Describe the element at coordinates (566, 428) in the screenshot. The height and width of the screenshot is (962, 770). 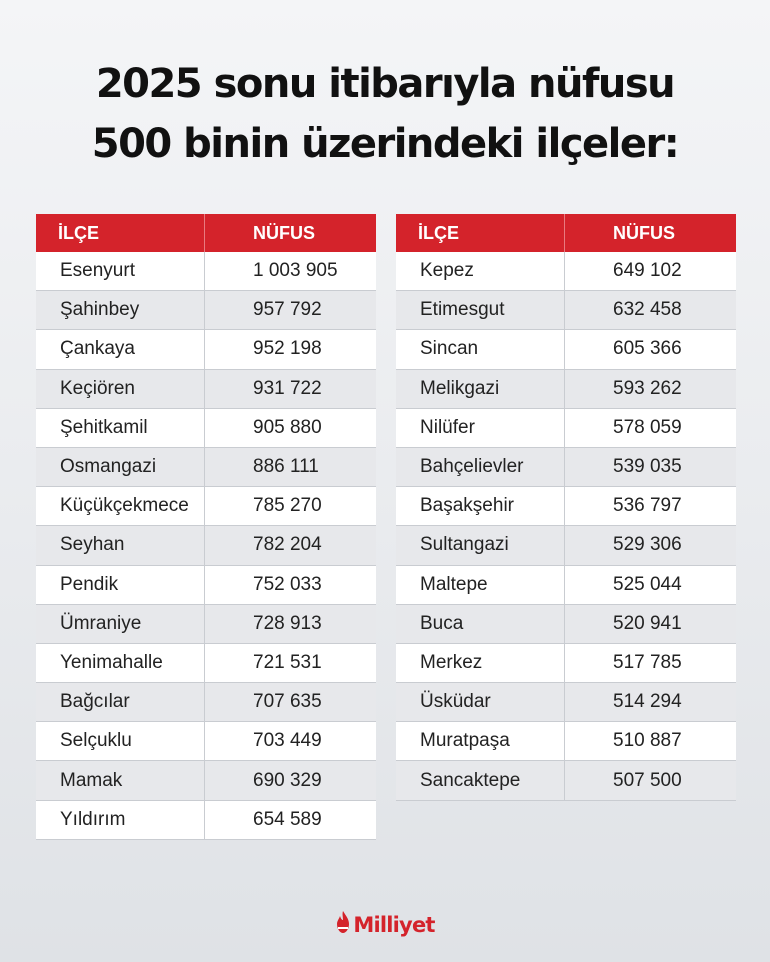
I see `table-row: Nilüfer 578 059` at that location.